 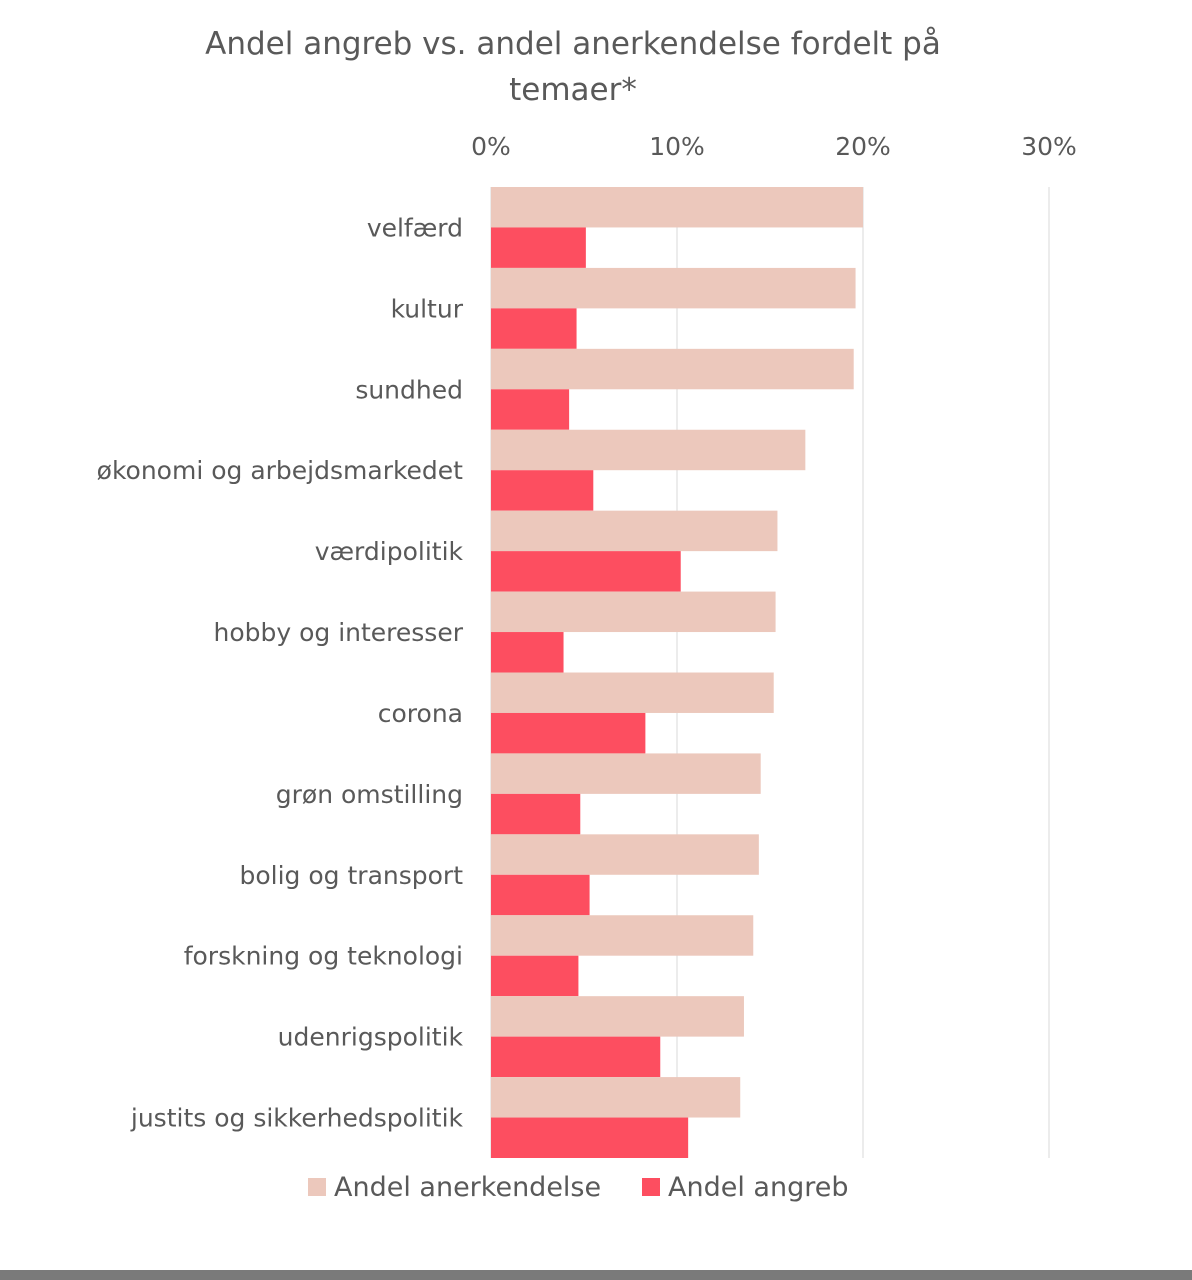 I want to click on x-tick-label: 0%, so click(x=491, y=146).